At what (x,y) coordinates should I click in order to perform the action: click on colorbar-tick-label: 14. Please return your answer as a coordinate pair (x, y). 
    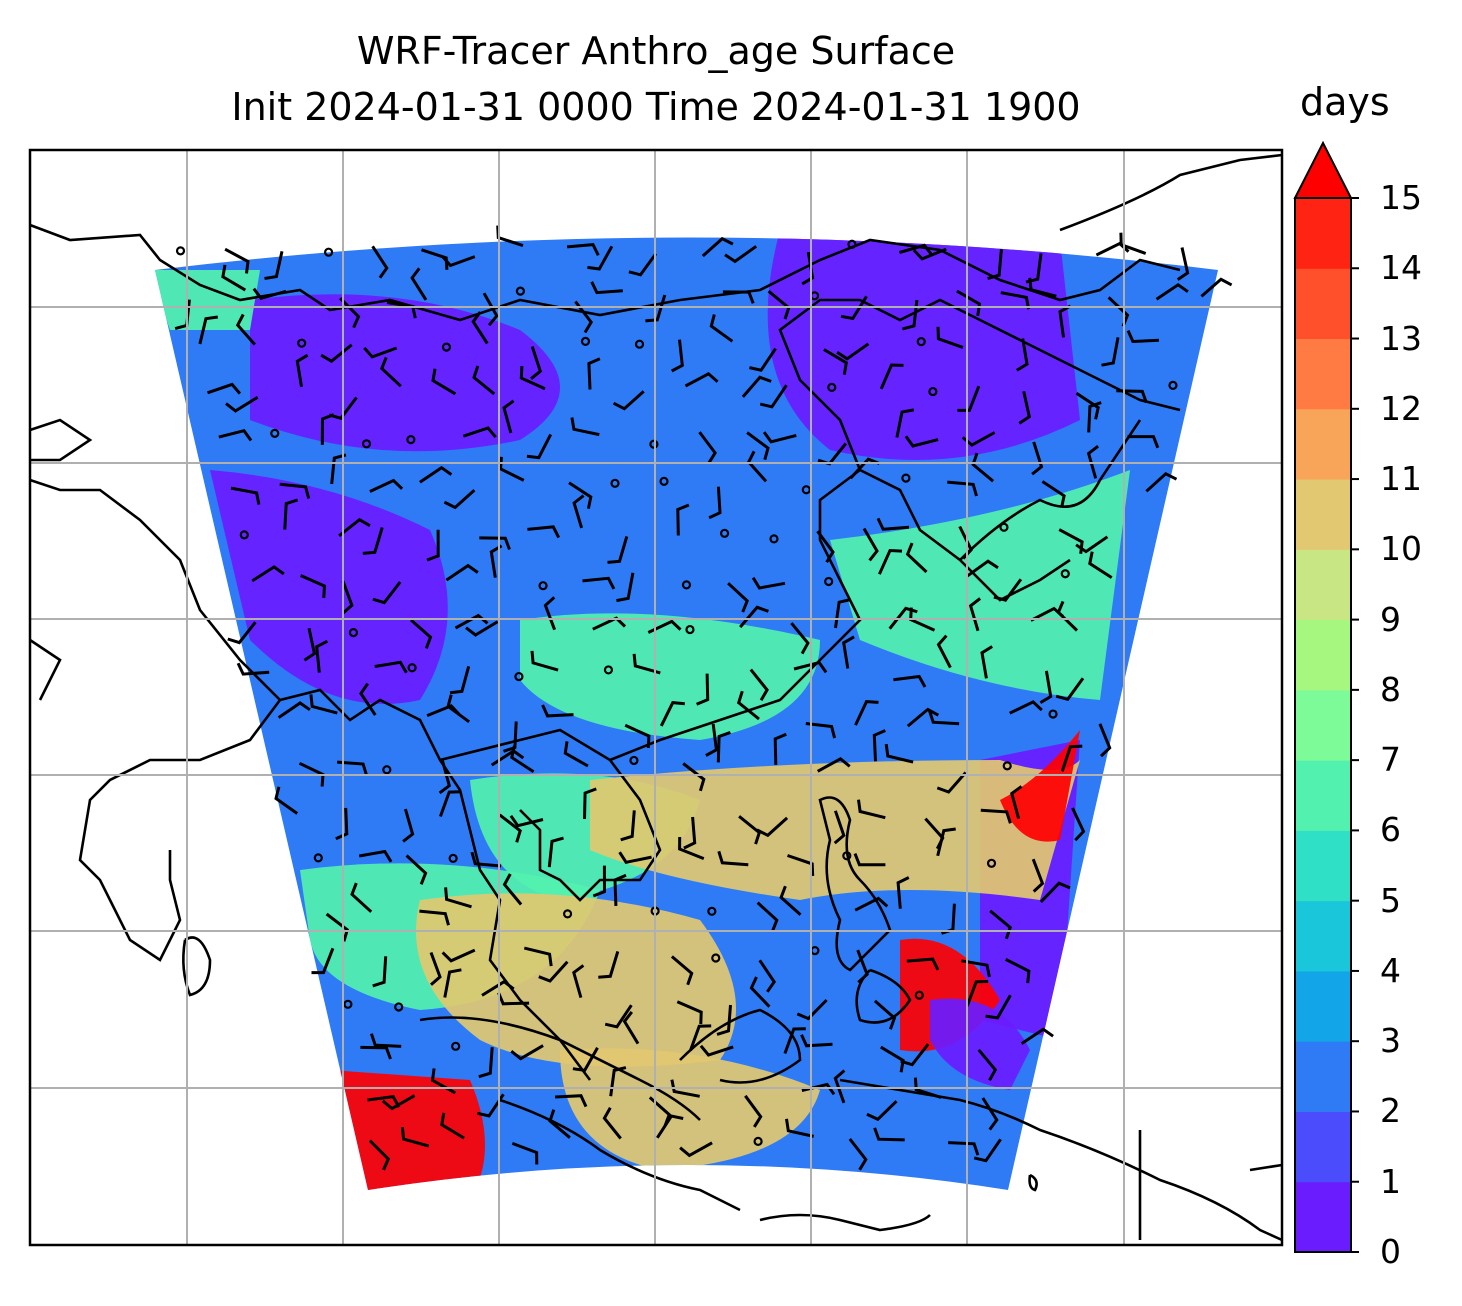
    Looking at the image, I should click on (1401, 268).